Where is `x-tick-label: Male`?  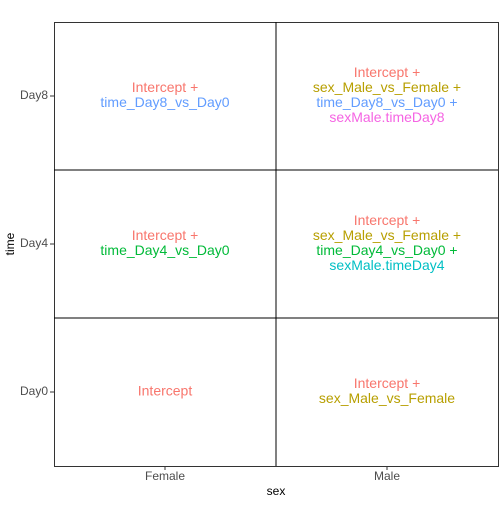
x-tick-label: Male is located at coordinates (387, 476).